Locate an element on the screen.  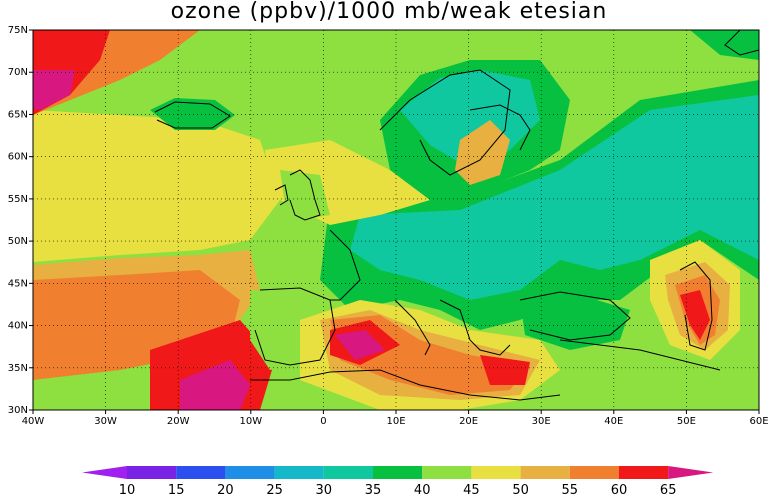
lon-tick-label: 30E is located at coordinates (541, 421).